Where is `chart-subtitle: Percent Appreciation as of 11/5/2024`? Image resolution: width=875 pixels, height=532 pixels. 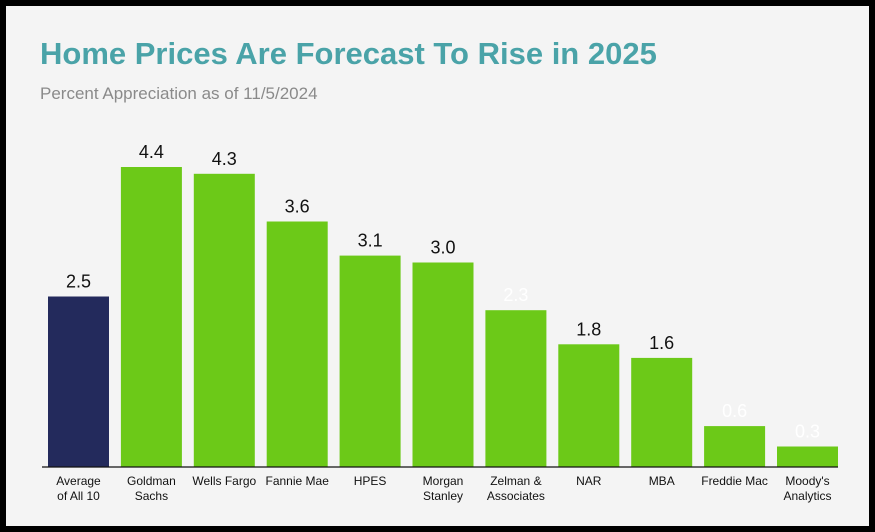 chart-subtitle: Percent Appreciation as of 11/5/2024 is located at coordinates (179, 93).